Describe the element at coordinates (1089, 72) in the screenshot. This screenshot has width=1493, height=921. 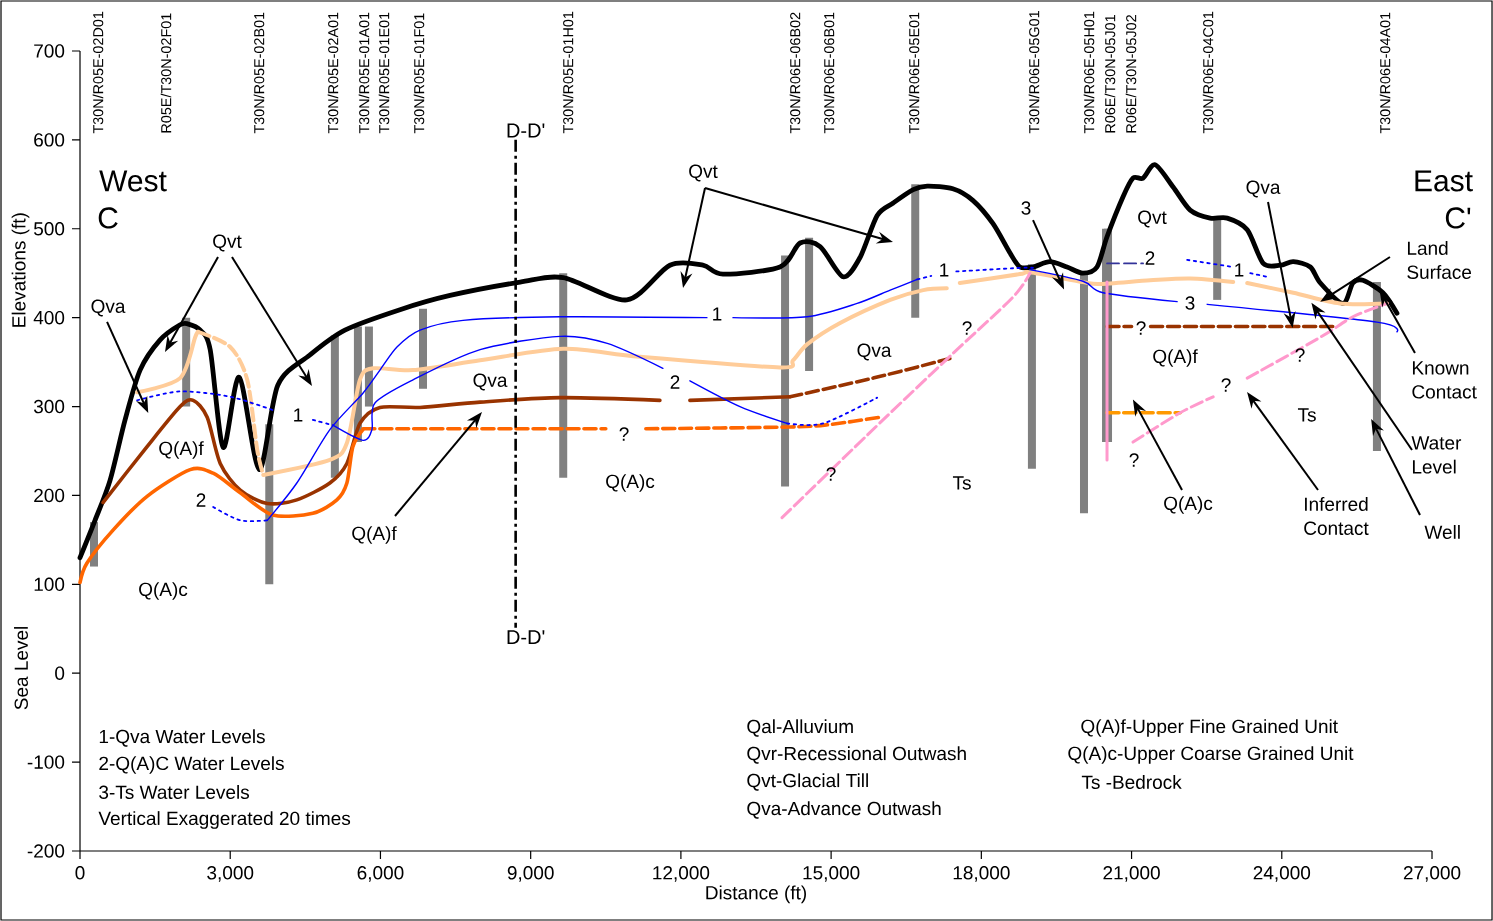
I see `annotation: T30N/R06E-05H01` at that location.